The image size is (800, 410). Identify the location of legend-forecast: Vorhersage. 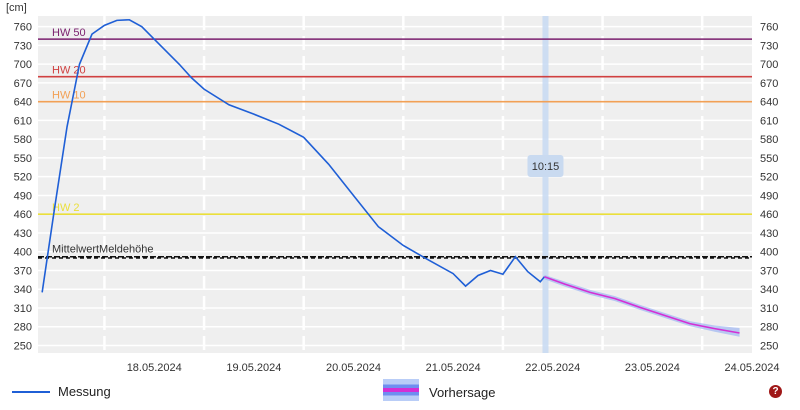
(439, 390).